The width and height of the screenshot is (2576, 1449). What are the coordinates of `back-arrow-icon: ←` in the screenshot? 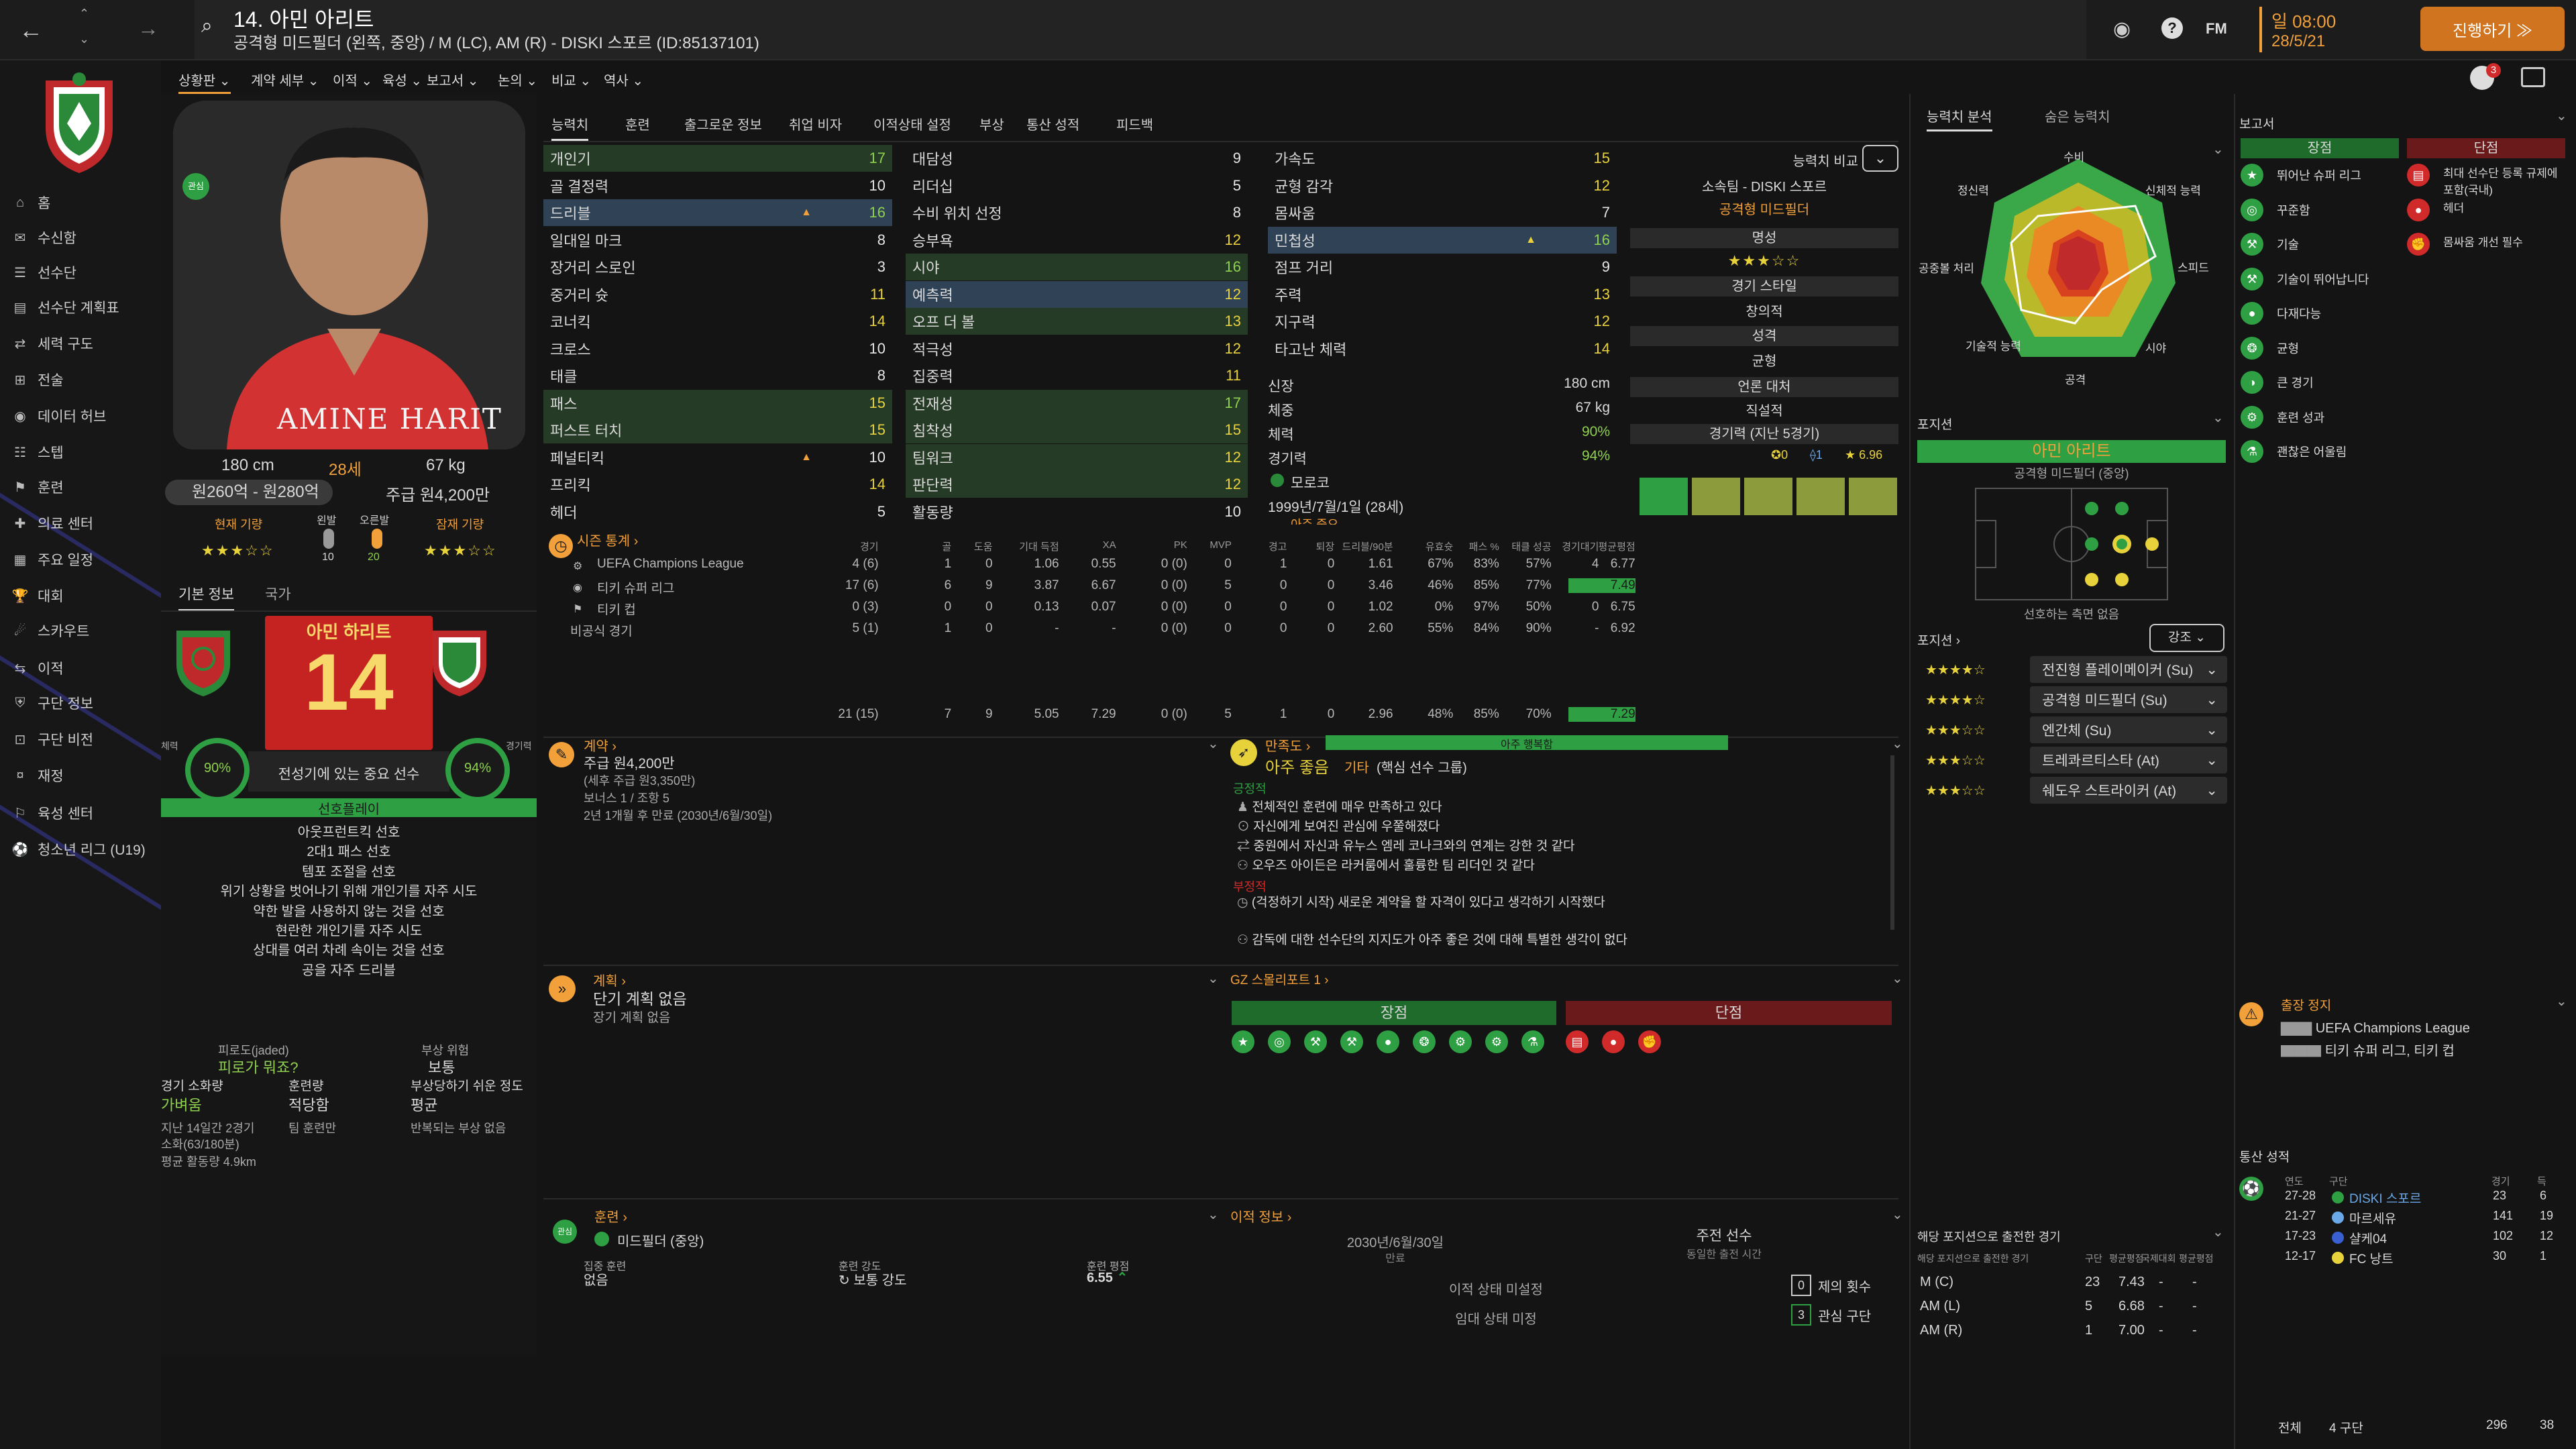 It's located at (31, 30).